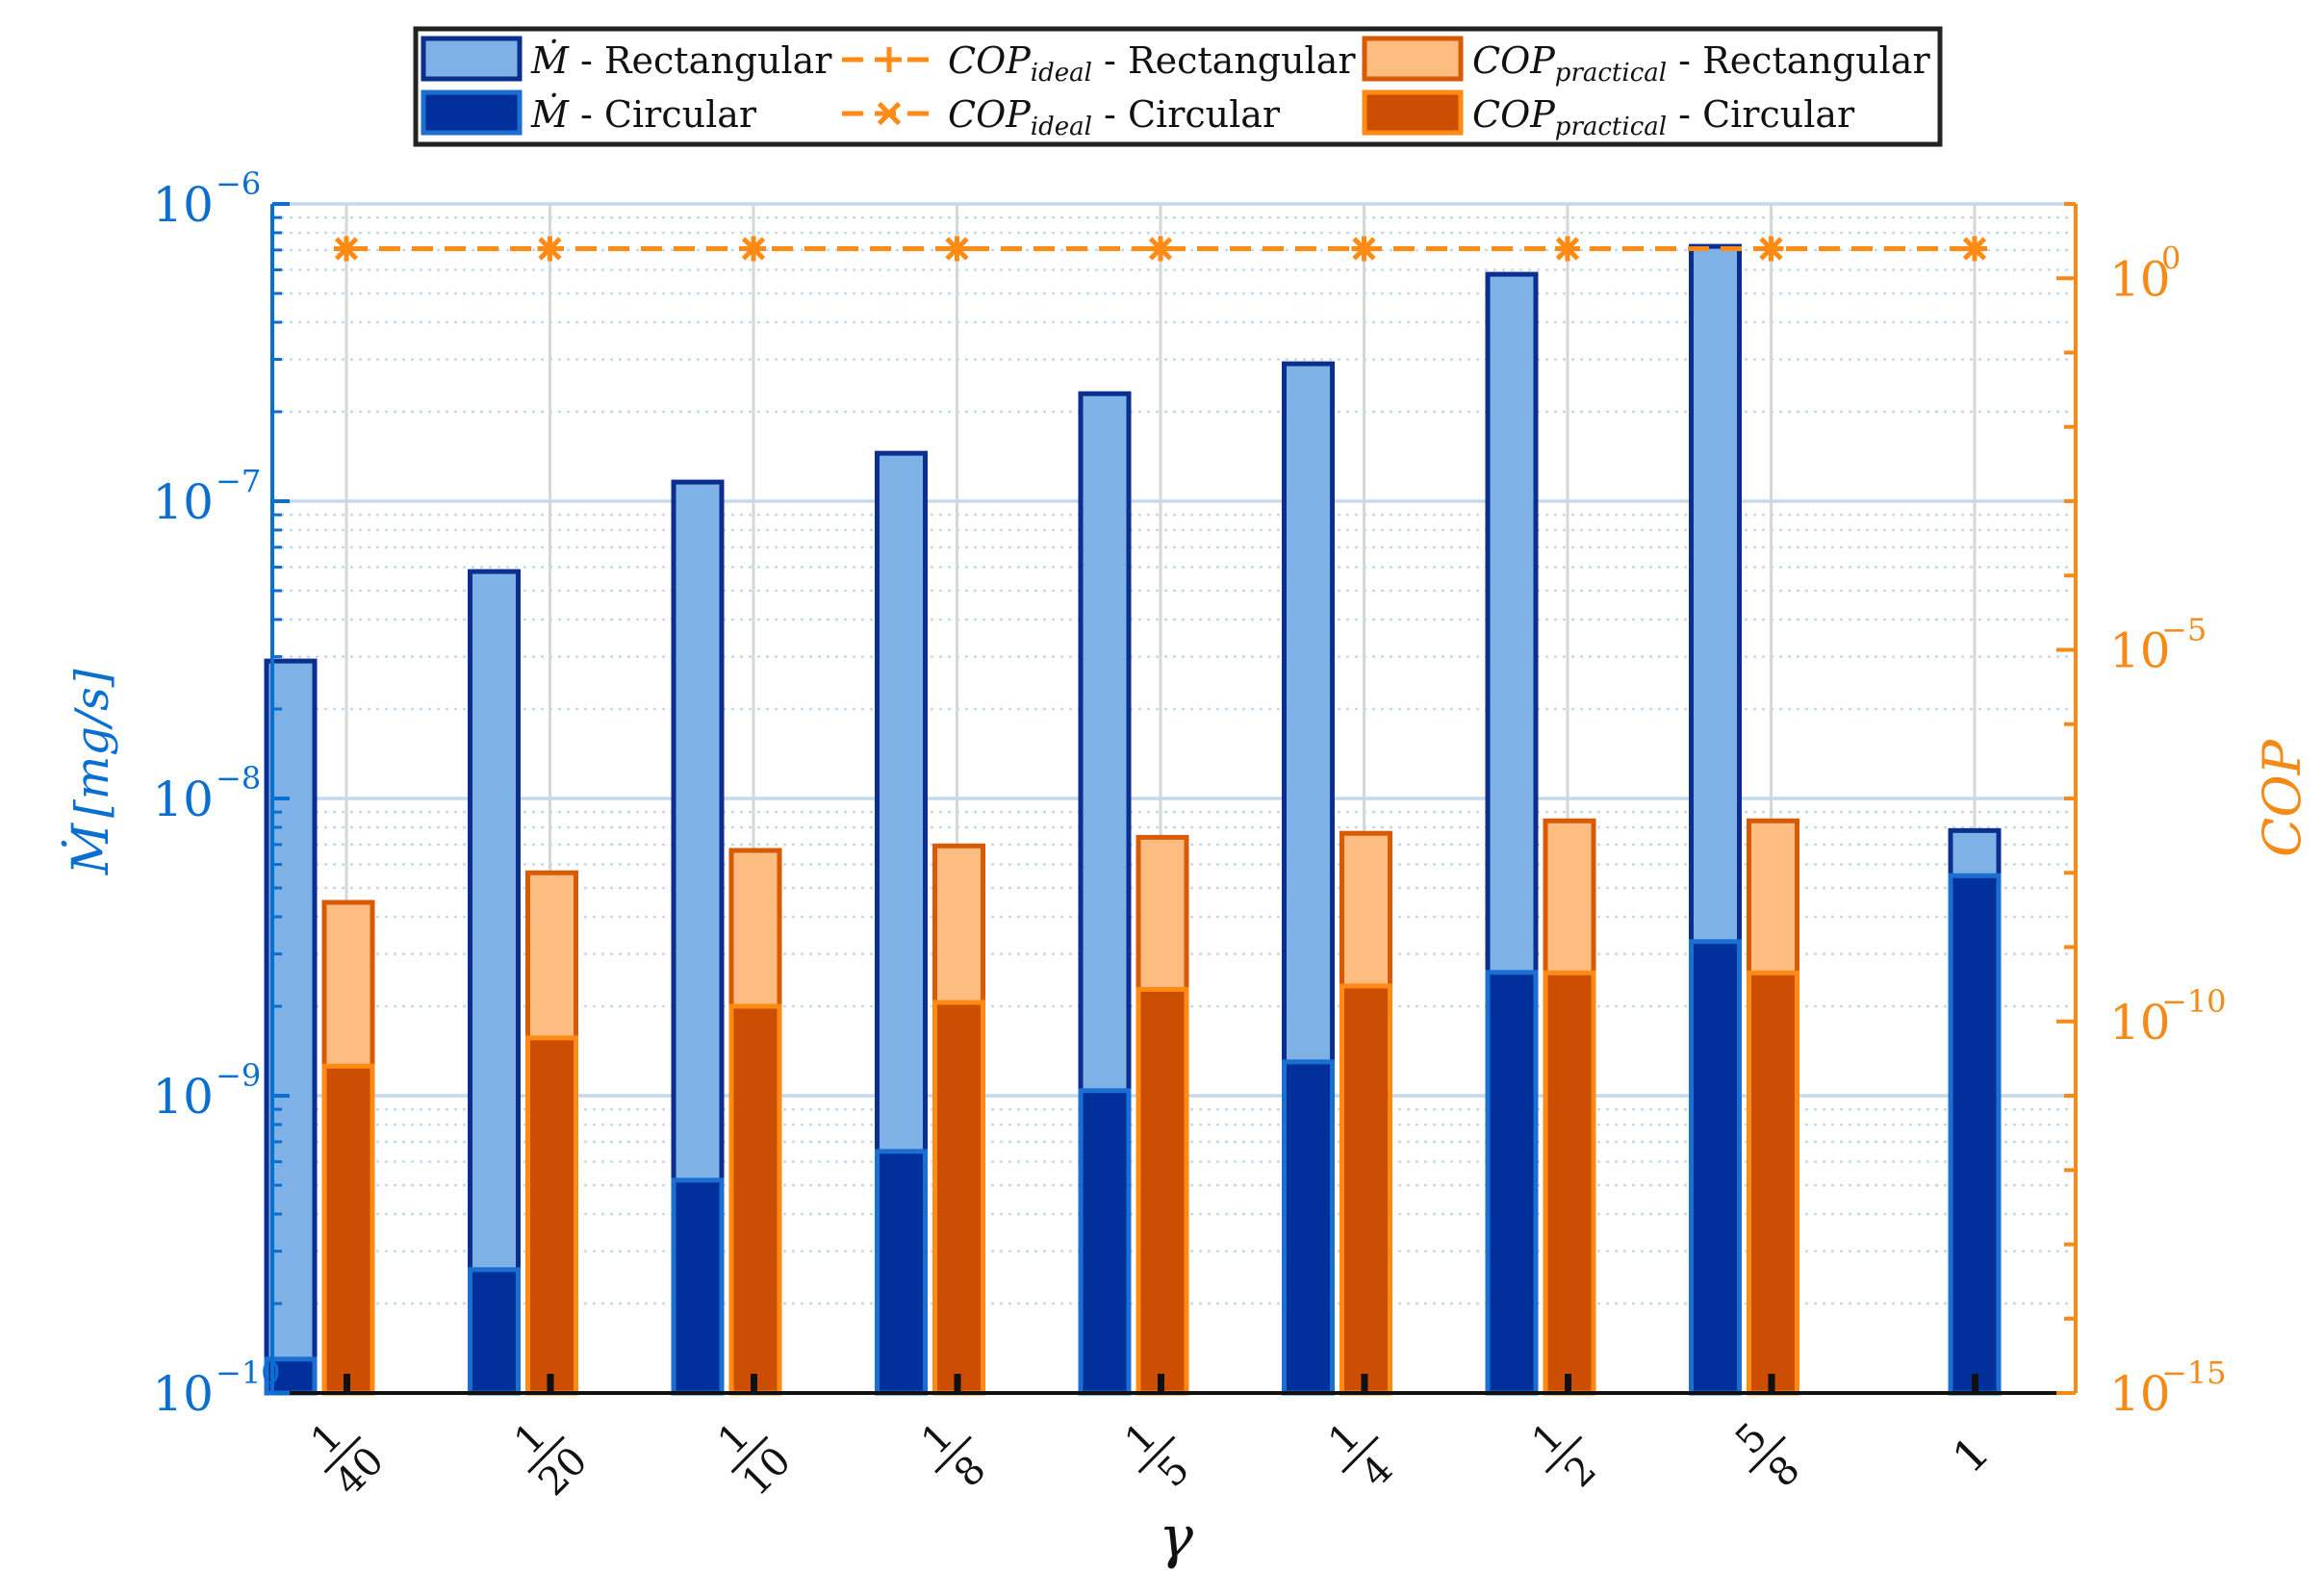 This screenshot has width=2322, height=1596. Describe the element at coordinates (239, 481) in the screenshot. I see `svg-text: −7` at that location.